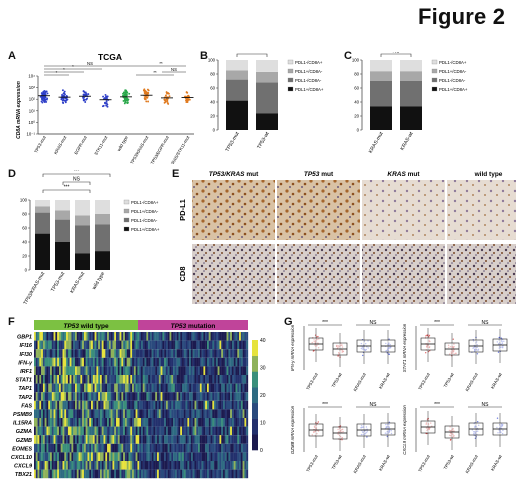  I want to click on boxplot-category-label: TP53-wt, so click(337, 461).